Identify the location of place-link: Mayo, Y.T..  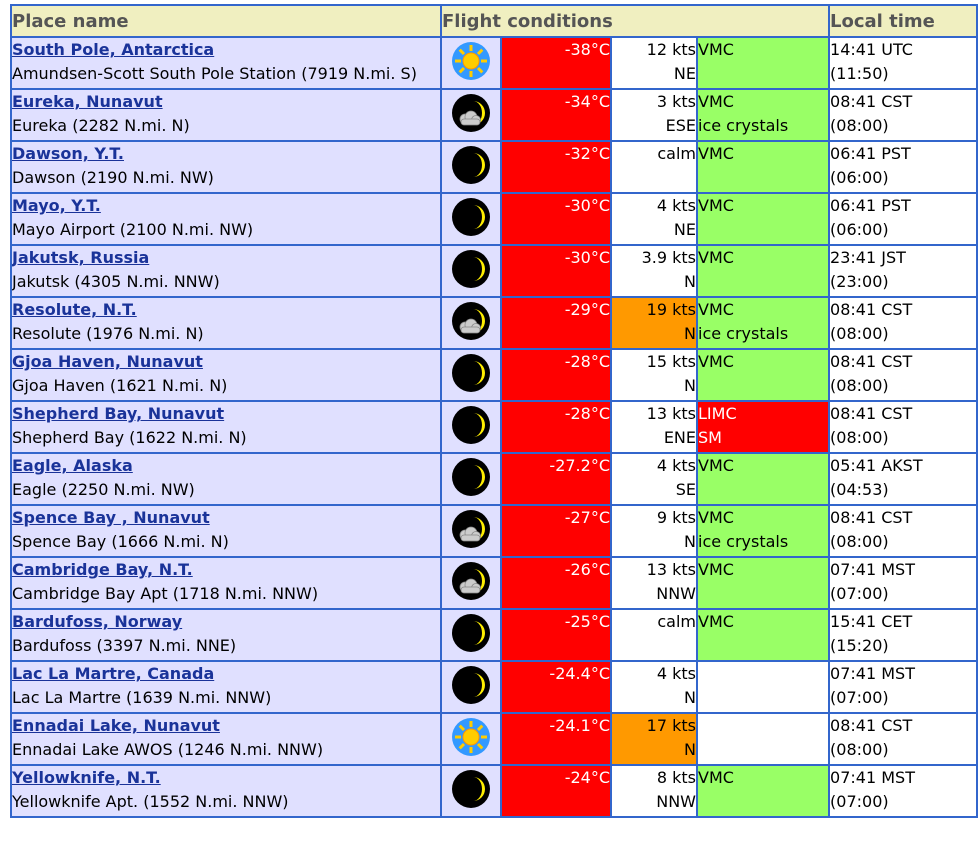
(56, 205).